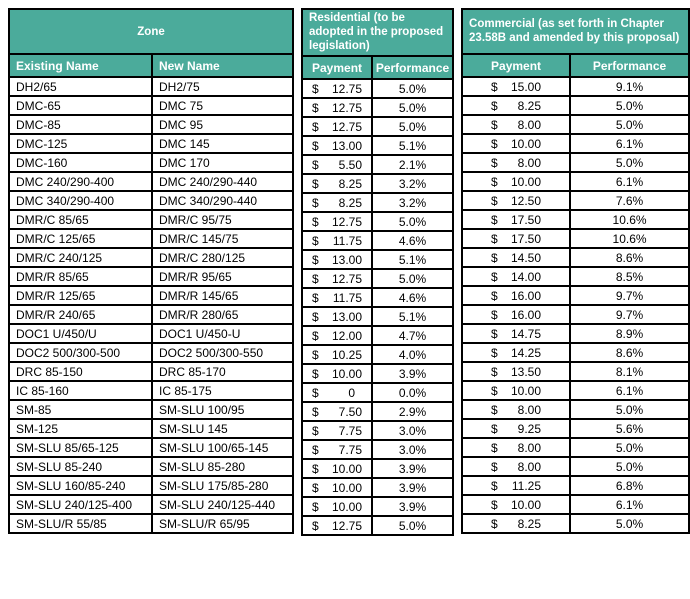 The height and width of the screenshot is (599, 690). I want to click on amount-value: 8.00, so click(529, 409).